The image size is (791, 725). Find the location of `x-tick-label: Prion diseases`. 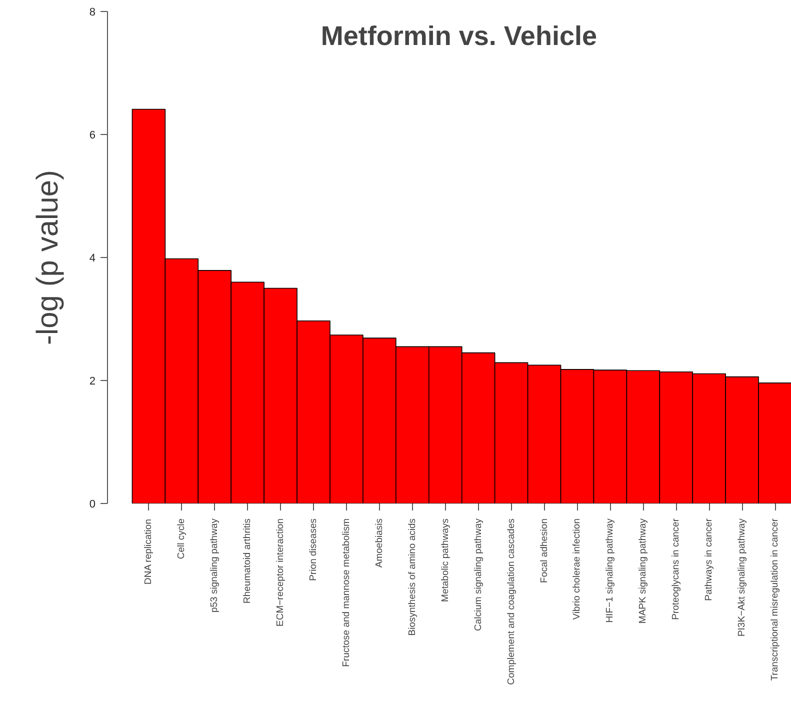

x-tick-label: Prion diseases is located at coordinates (314, 549).